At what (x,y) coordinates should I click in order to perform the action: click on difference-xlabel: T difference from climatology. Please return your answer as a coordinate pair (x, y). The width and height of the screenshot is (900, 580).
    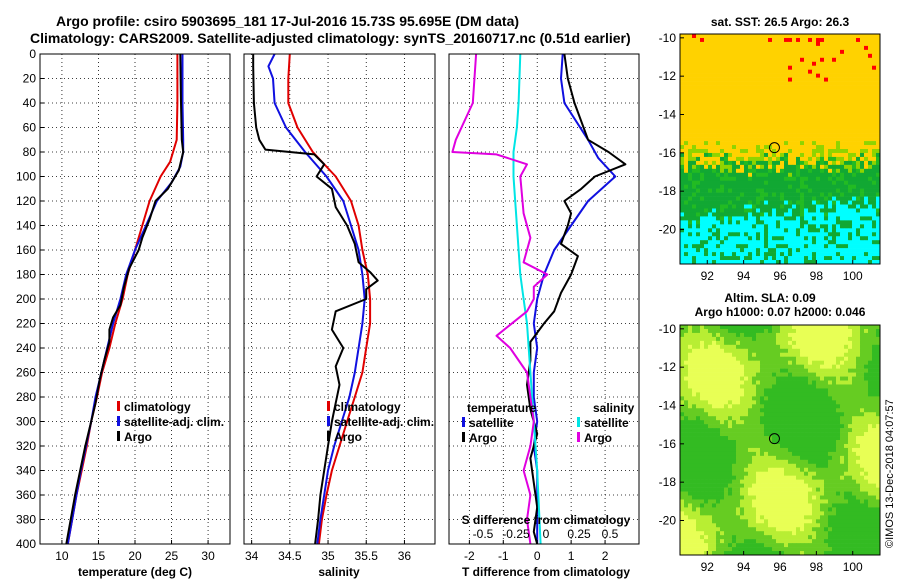
    Looking at the image, I should click on (546, 572).